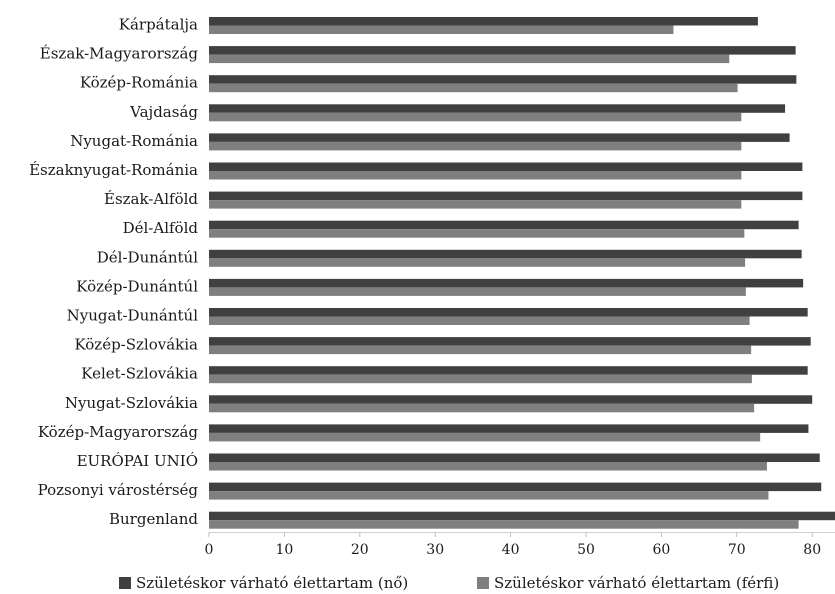  Describe the element at coordinates (158, 25) in the screenshot. I see `category-label: Kárpátalja` at that location.